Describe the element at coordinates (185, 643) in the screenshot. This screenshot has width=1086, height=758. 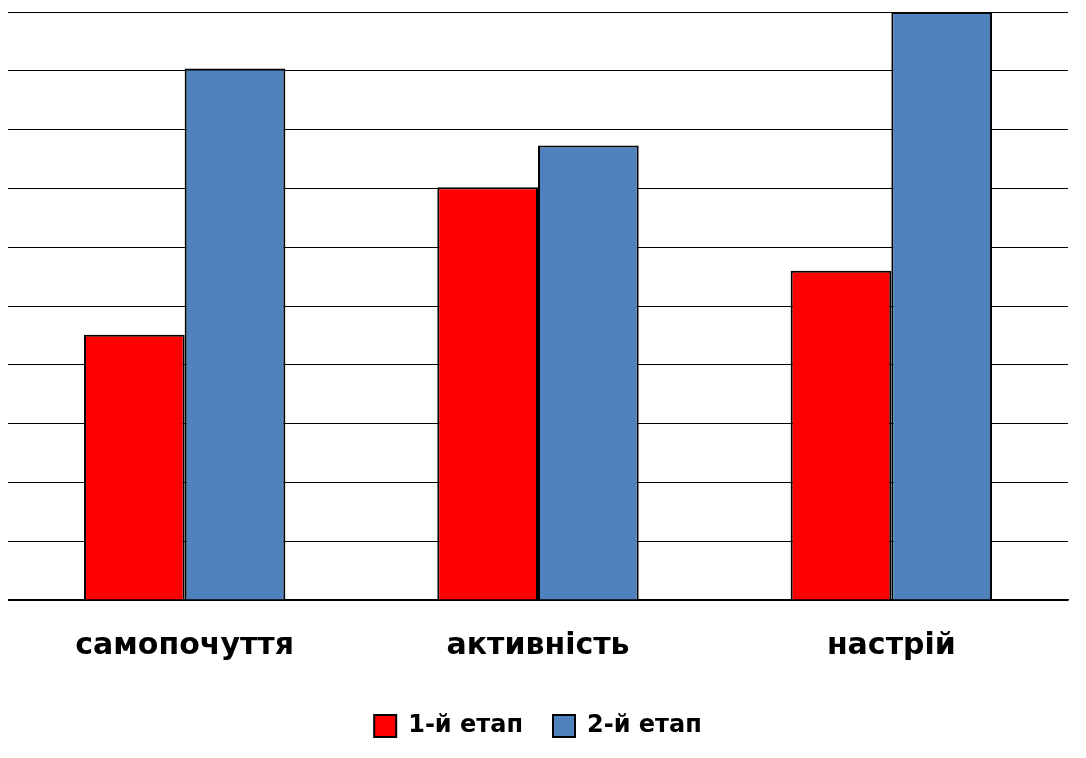
I see `x-tick-label: самопочуття` at that location.